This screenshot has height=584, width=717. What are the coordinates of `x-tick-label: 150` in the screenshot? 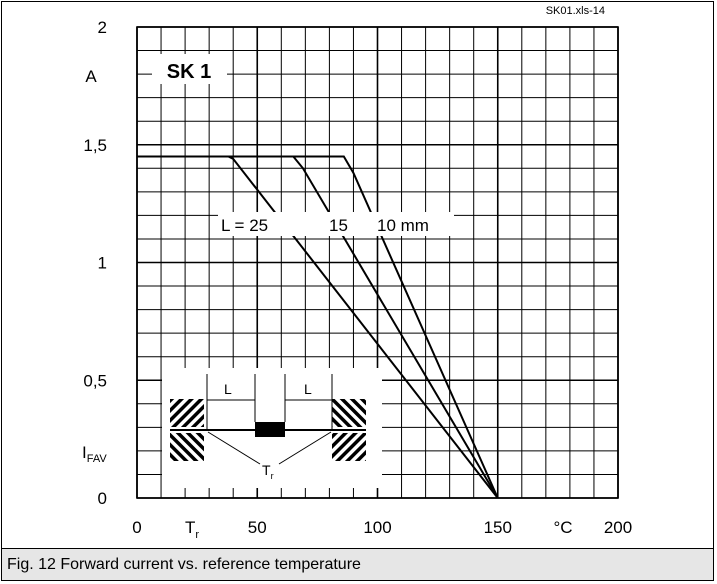 It's located at (498, 527).